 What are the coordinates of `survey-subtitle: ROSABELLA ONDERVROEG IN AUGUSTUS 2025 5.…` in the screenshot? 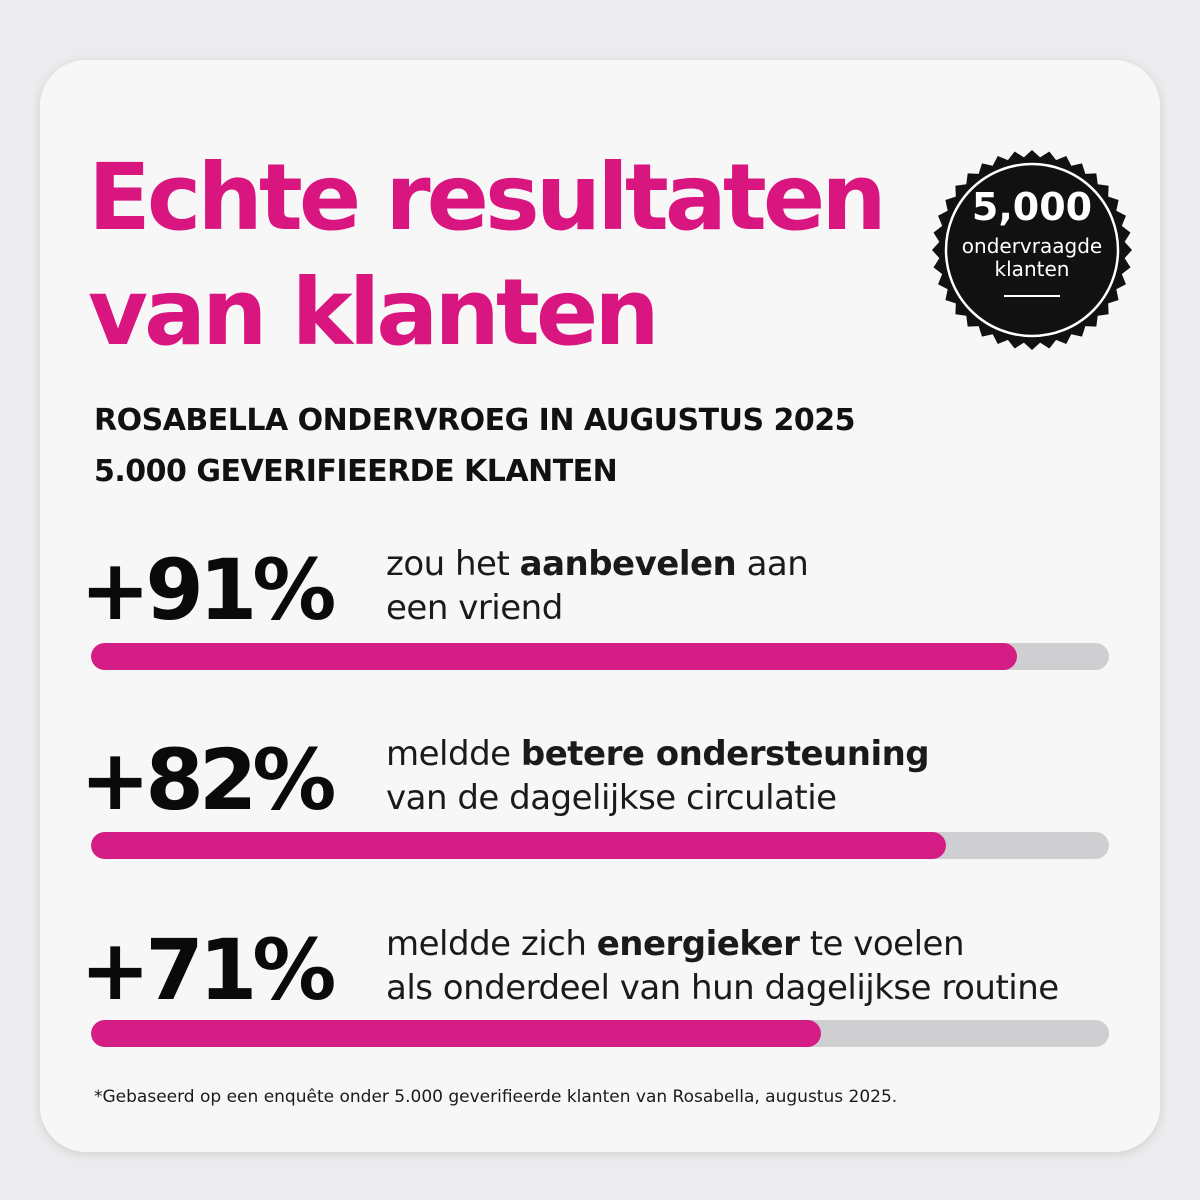 It's located at (475, 446).